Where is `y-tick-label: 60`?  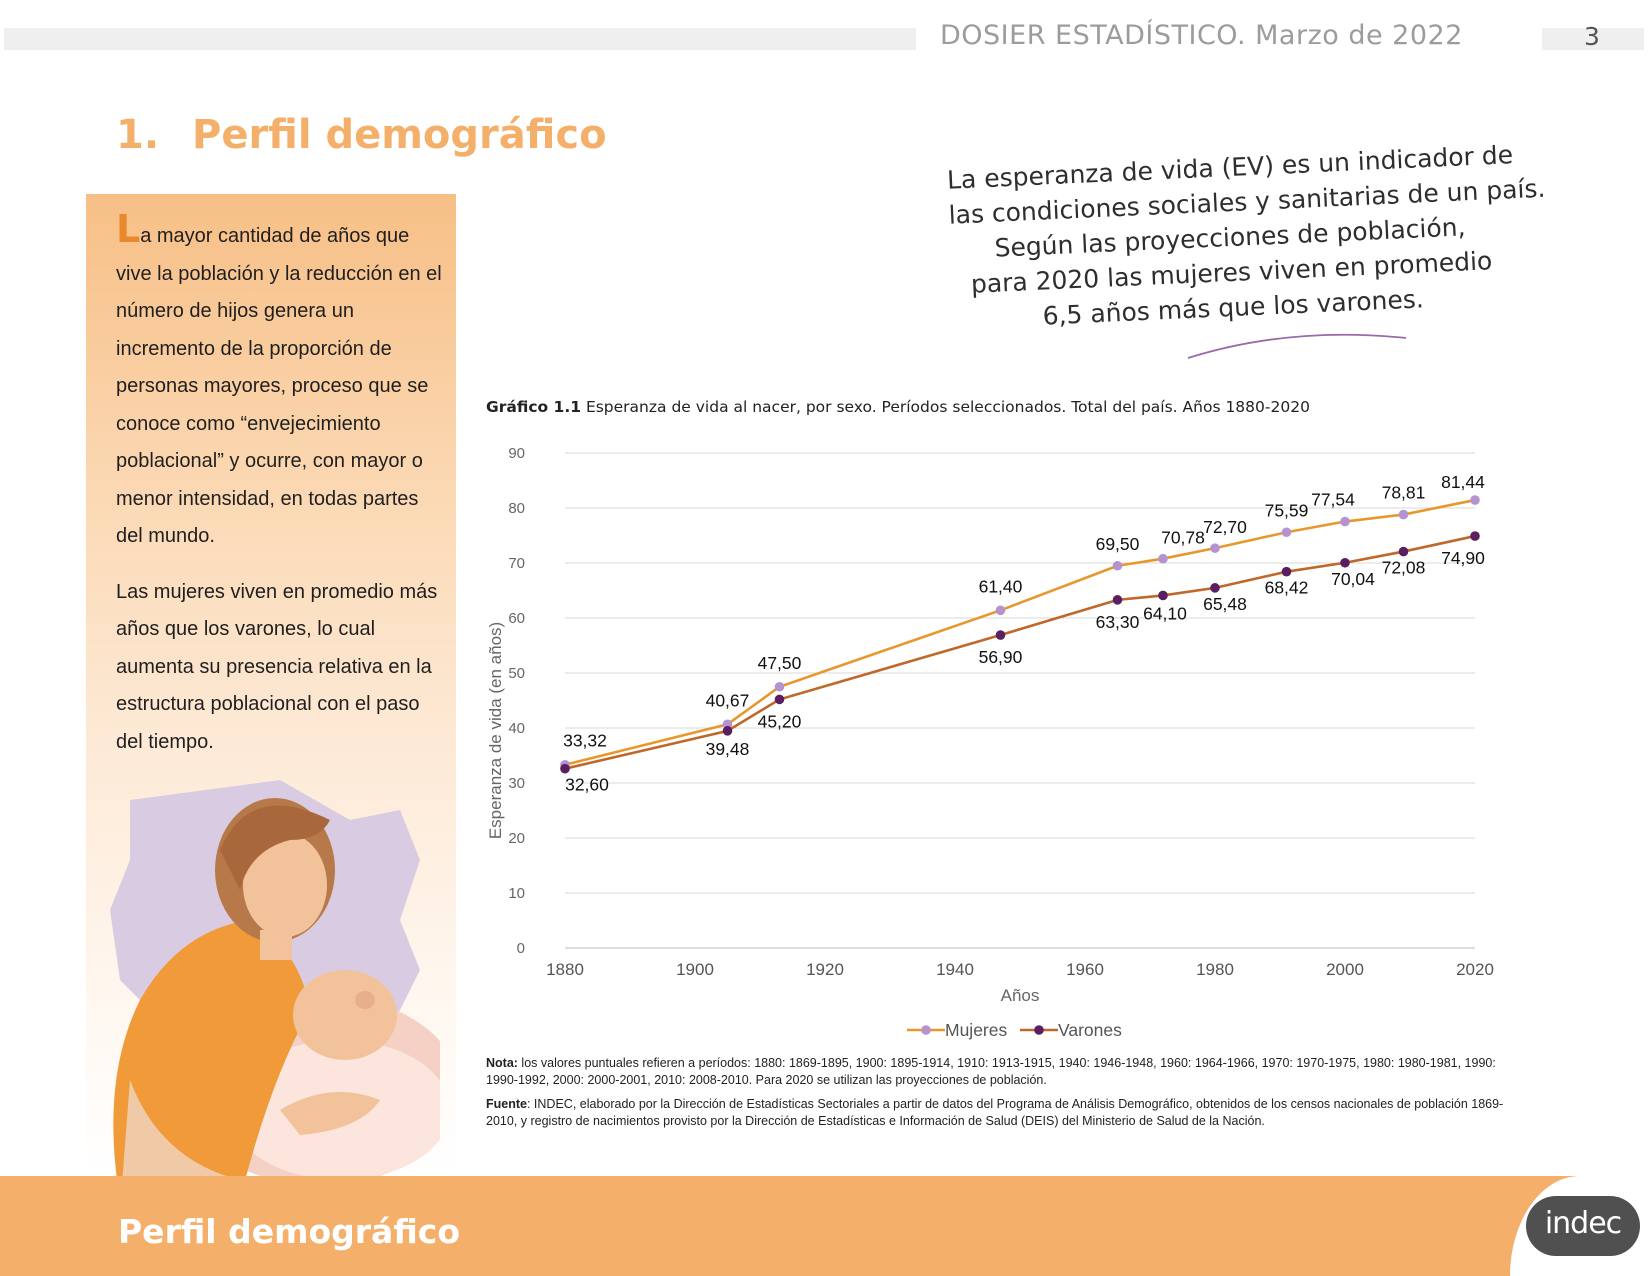 y-tick-label: 60 is located at coordinates (516, 618).